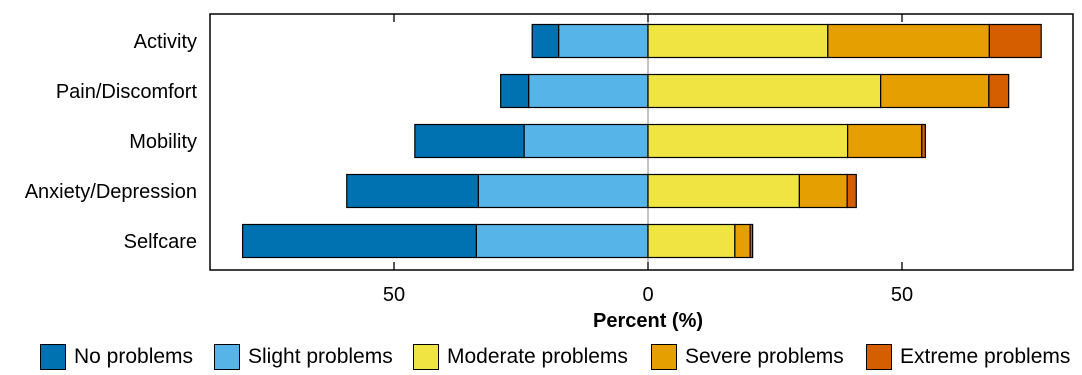 Image resolution: width=1082 pixels, height=375 pixels. What do you see at coordinates (111, 192) in the screenshot?
I see `category-label: Anxiety/Depression` at bounding box center [111, 192].